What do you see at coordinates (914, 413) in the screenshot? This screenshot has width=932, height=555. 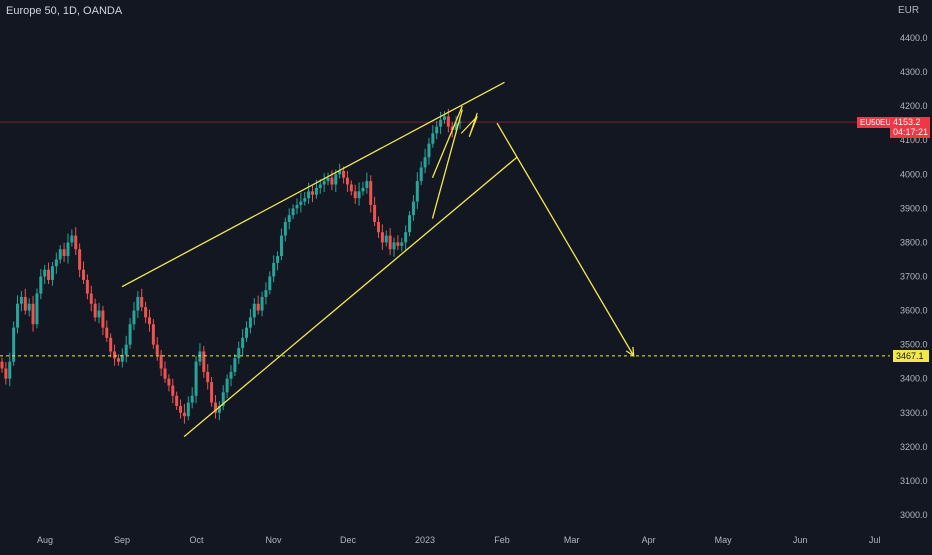 I see `y-tick-label: 3300.0` at bounding box center [914, 413].